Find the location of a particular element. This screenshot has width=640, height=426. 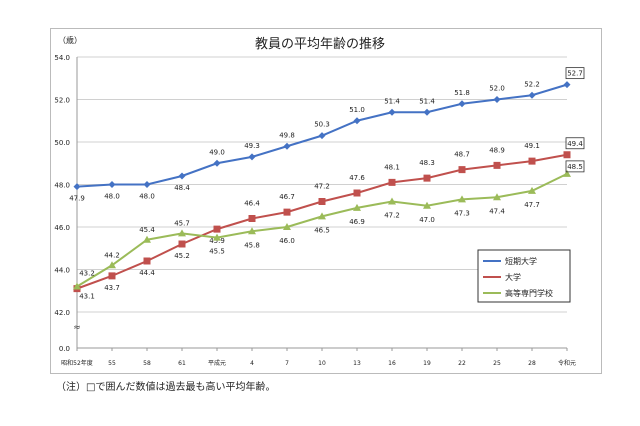

x-tick-label: 55 is located at coordinates (112, 363).